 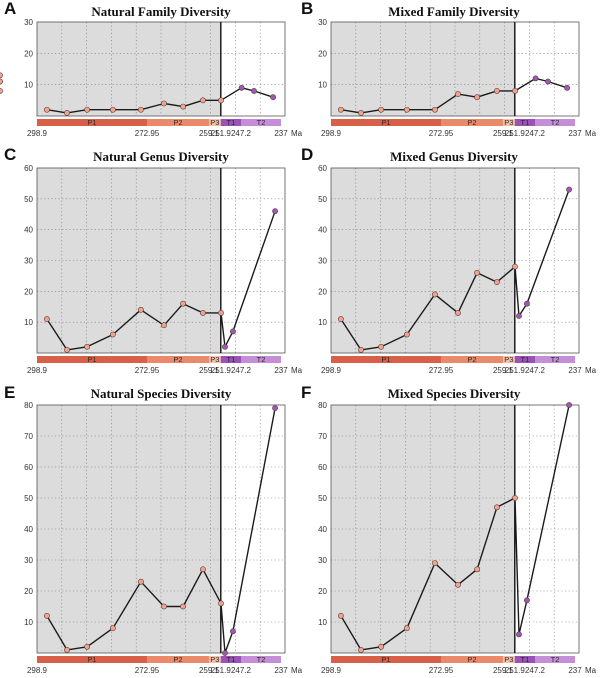 I want to click on series-line, so click(x=161, y=530).